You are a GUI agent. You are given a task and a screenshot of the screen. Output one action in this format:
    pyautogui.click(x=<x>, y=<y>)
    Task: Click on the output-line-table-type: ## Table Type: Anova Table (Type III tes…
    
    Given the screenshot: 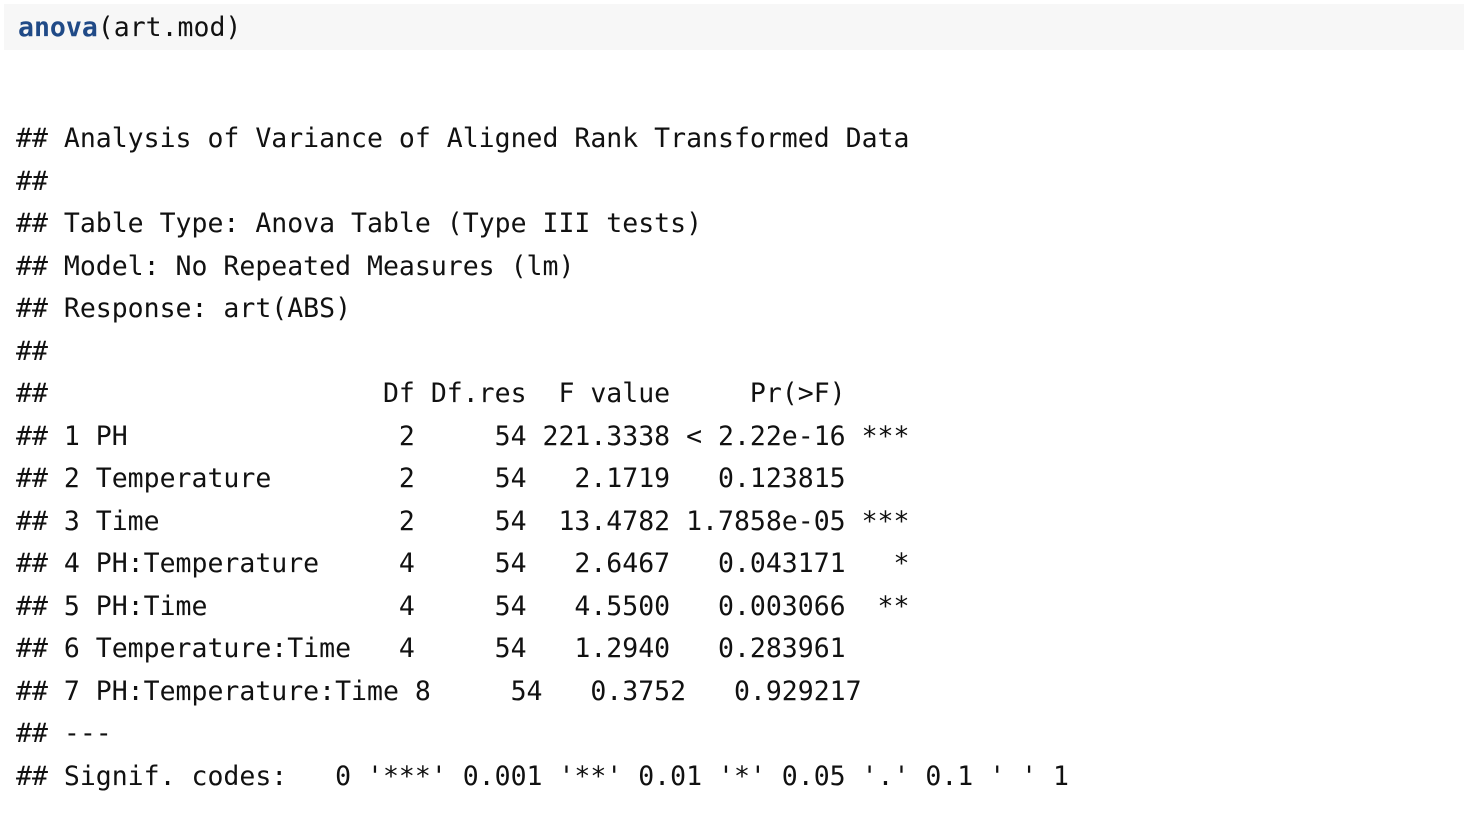 What is the action you would take?
    pyautogui.click(x=359, y=223)
    